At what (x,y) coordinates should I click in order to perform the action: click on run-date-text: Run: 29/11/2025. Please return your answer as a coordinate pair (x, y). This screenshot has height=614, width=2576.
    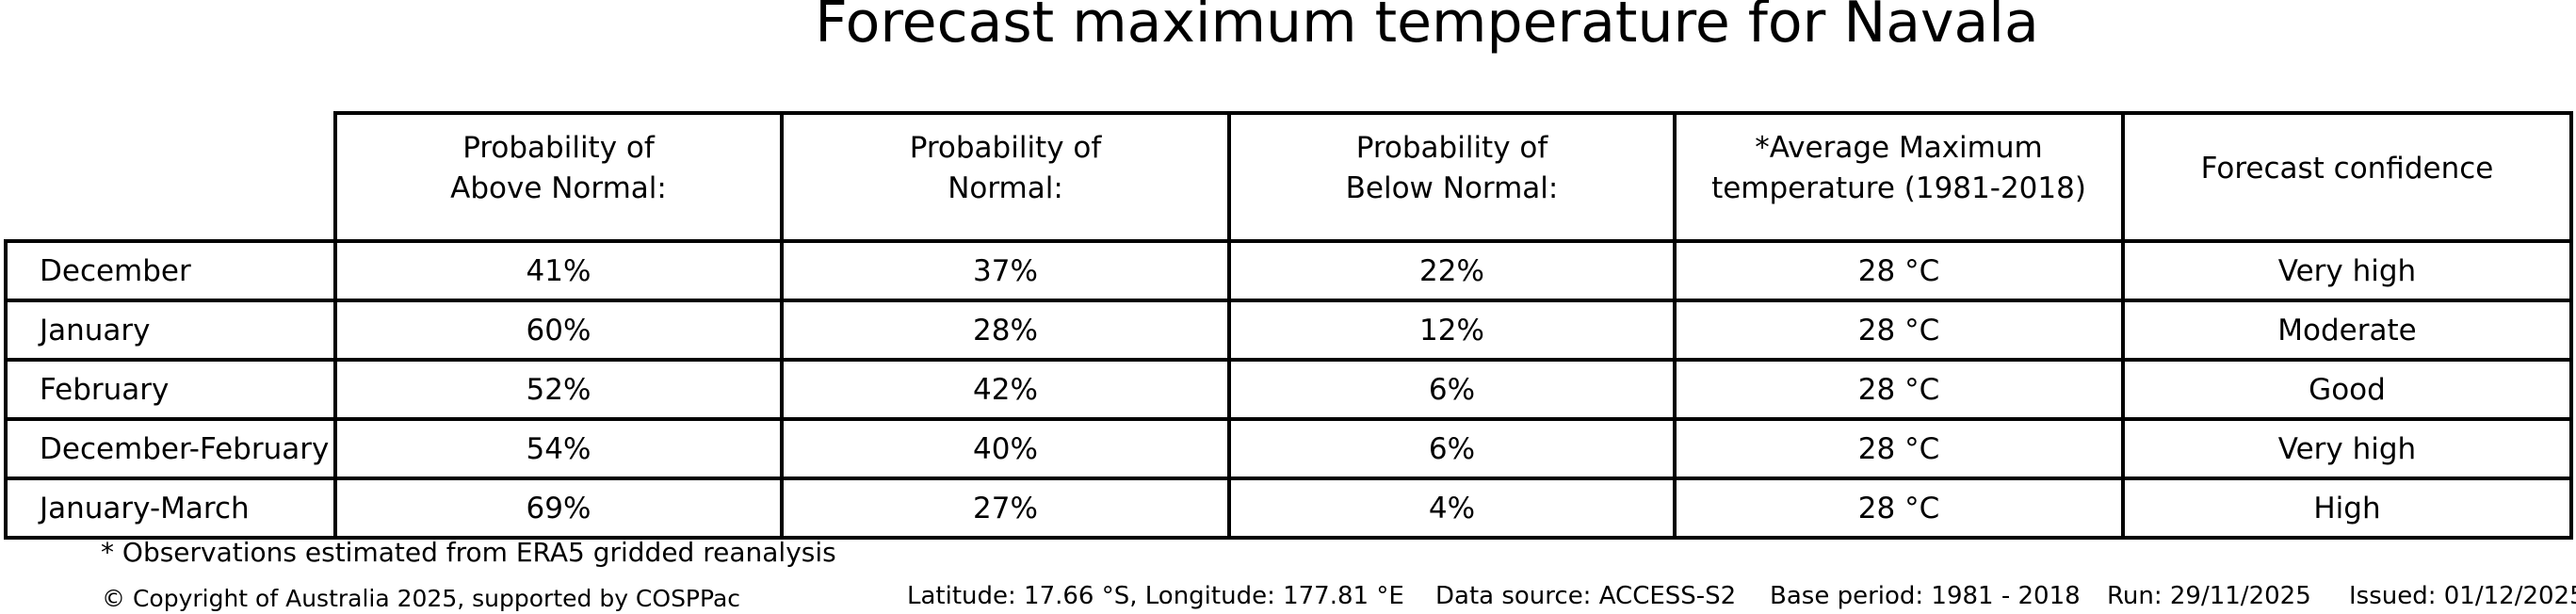
    Looking at the image, I should click on (2209, 596).